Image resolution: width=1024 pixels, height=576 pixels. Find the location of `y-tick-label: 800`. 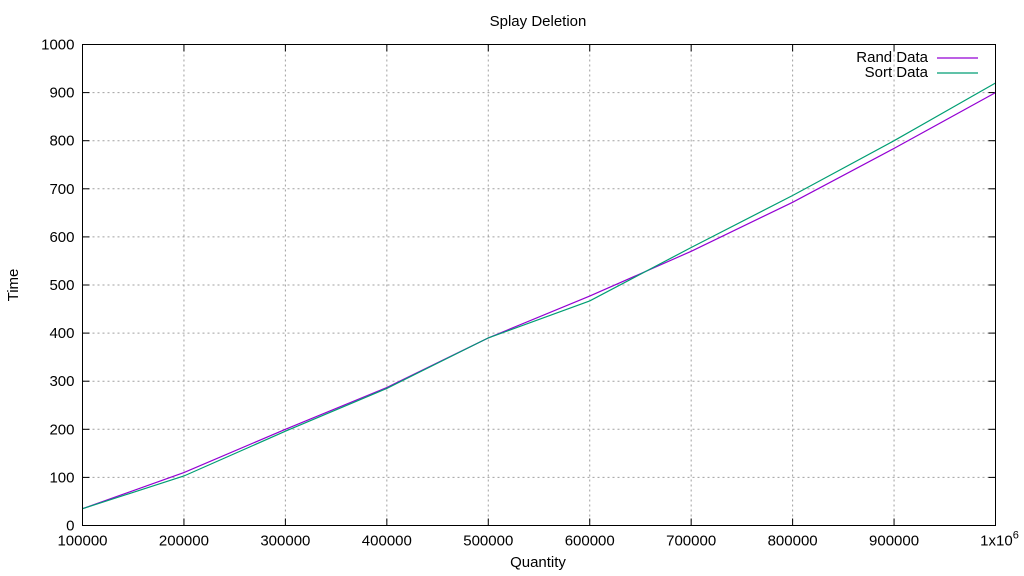

y-tick-label: 800 is located at coordinates (61, 141).